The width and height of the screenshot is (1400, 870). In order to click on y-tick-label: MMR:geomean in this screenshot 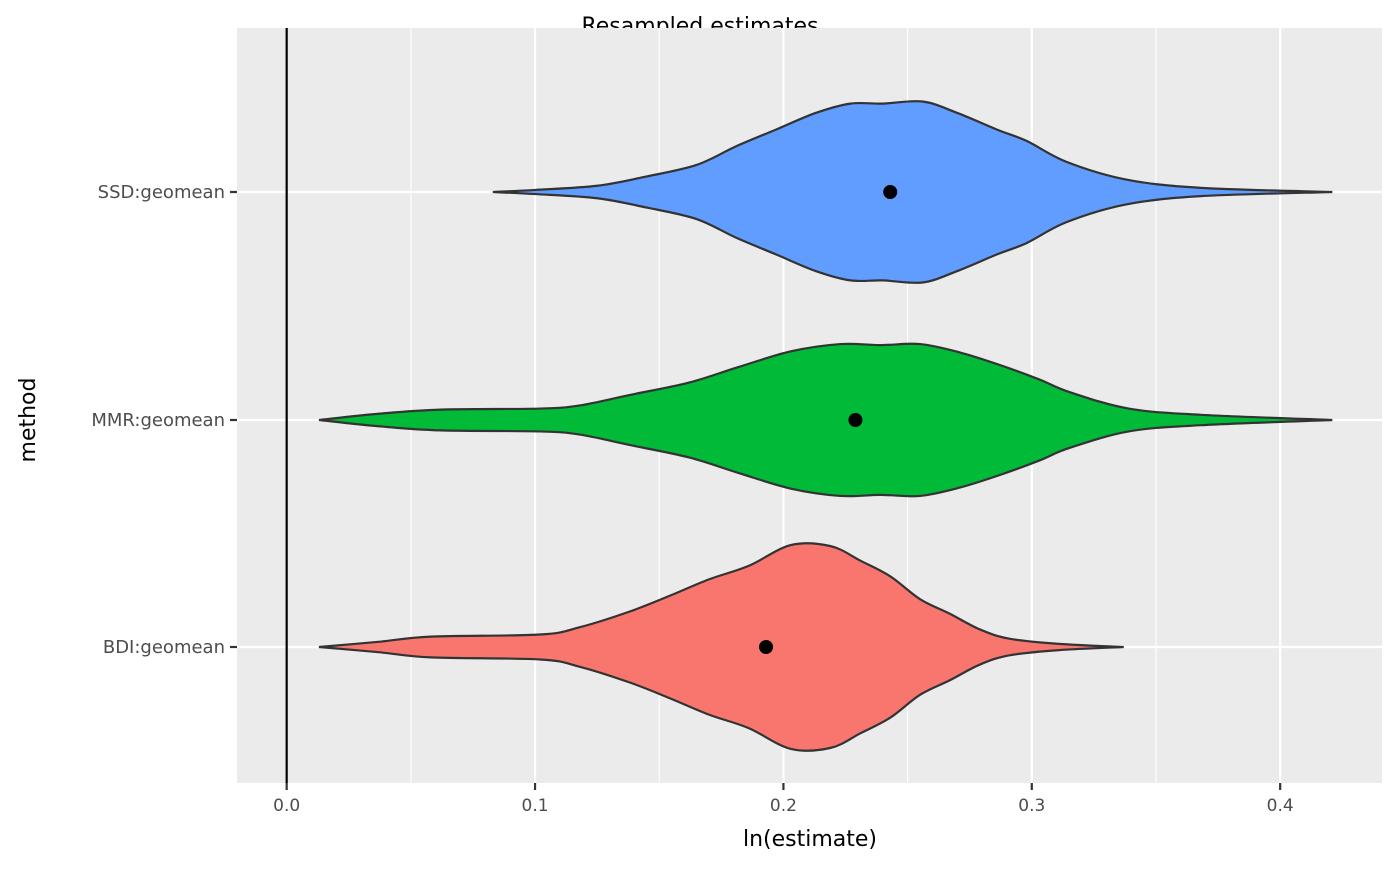, I will do `click(158, 420)`.